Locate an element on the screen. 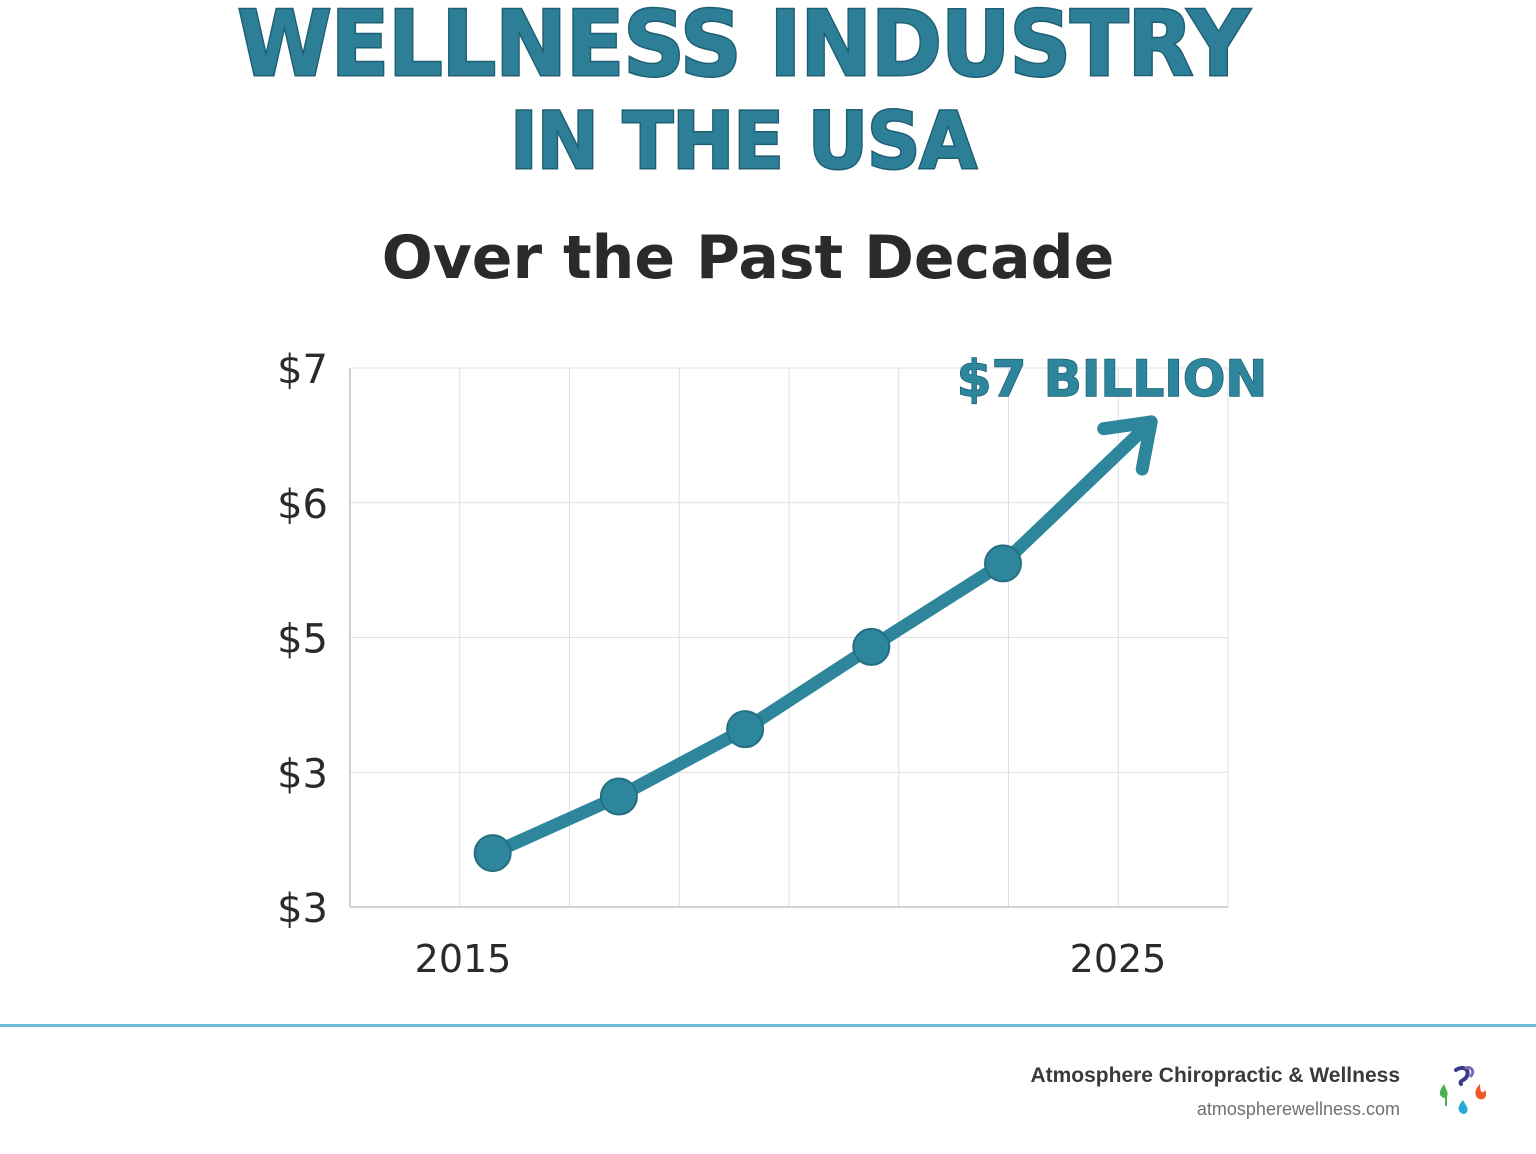 Image resolution: width=1536 pixels, height=1154 pixels. brand-name: Atmosphere Chiropractic & Wellness is located at coordinates (1215, 1075).